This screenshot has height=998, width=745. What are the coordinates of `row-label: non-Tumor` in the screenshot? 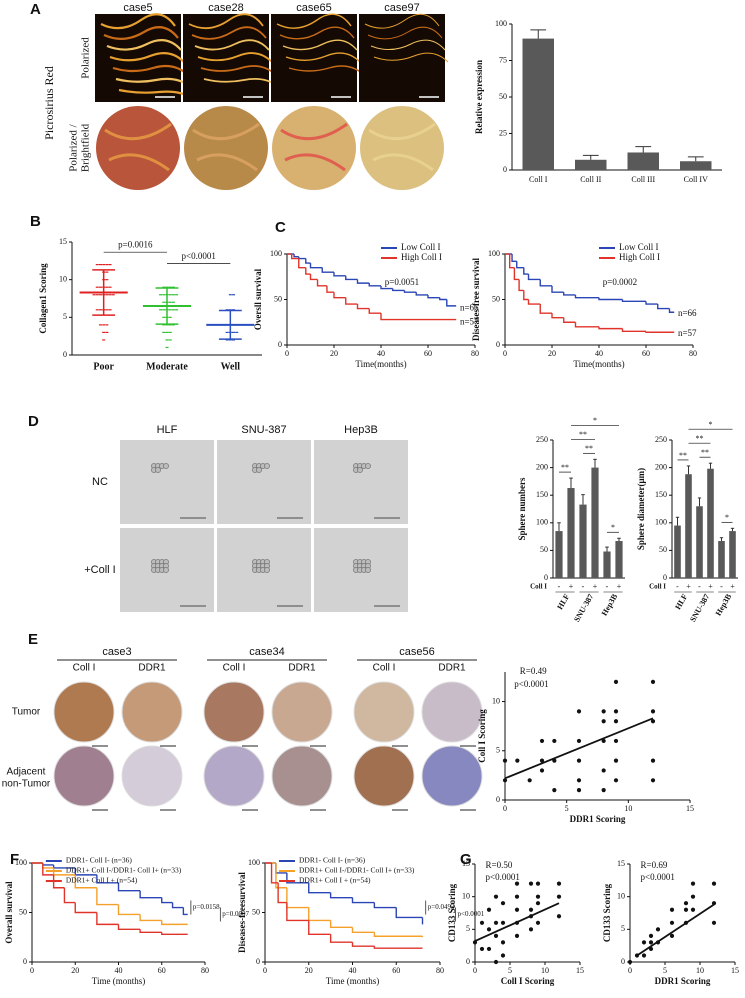 It's located at (26, 784).